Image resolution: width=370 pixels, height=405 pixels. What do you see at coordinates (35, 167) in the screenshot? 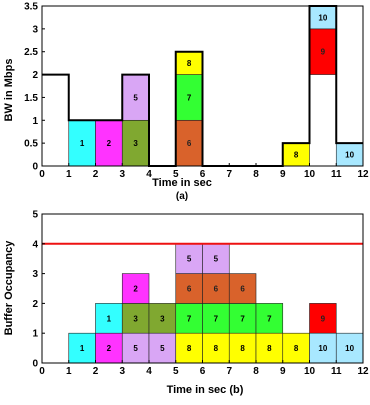
I see `ytick-label-0-0: 0` at bounding box center [35, 167].